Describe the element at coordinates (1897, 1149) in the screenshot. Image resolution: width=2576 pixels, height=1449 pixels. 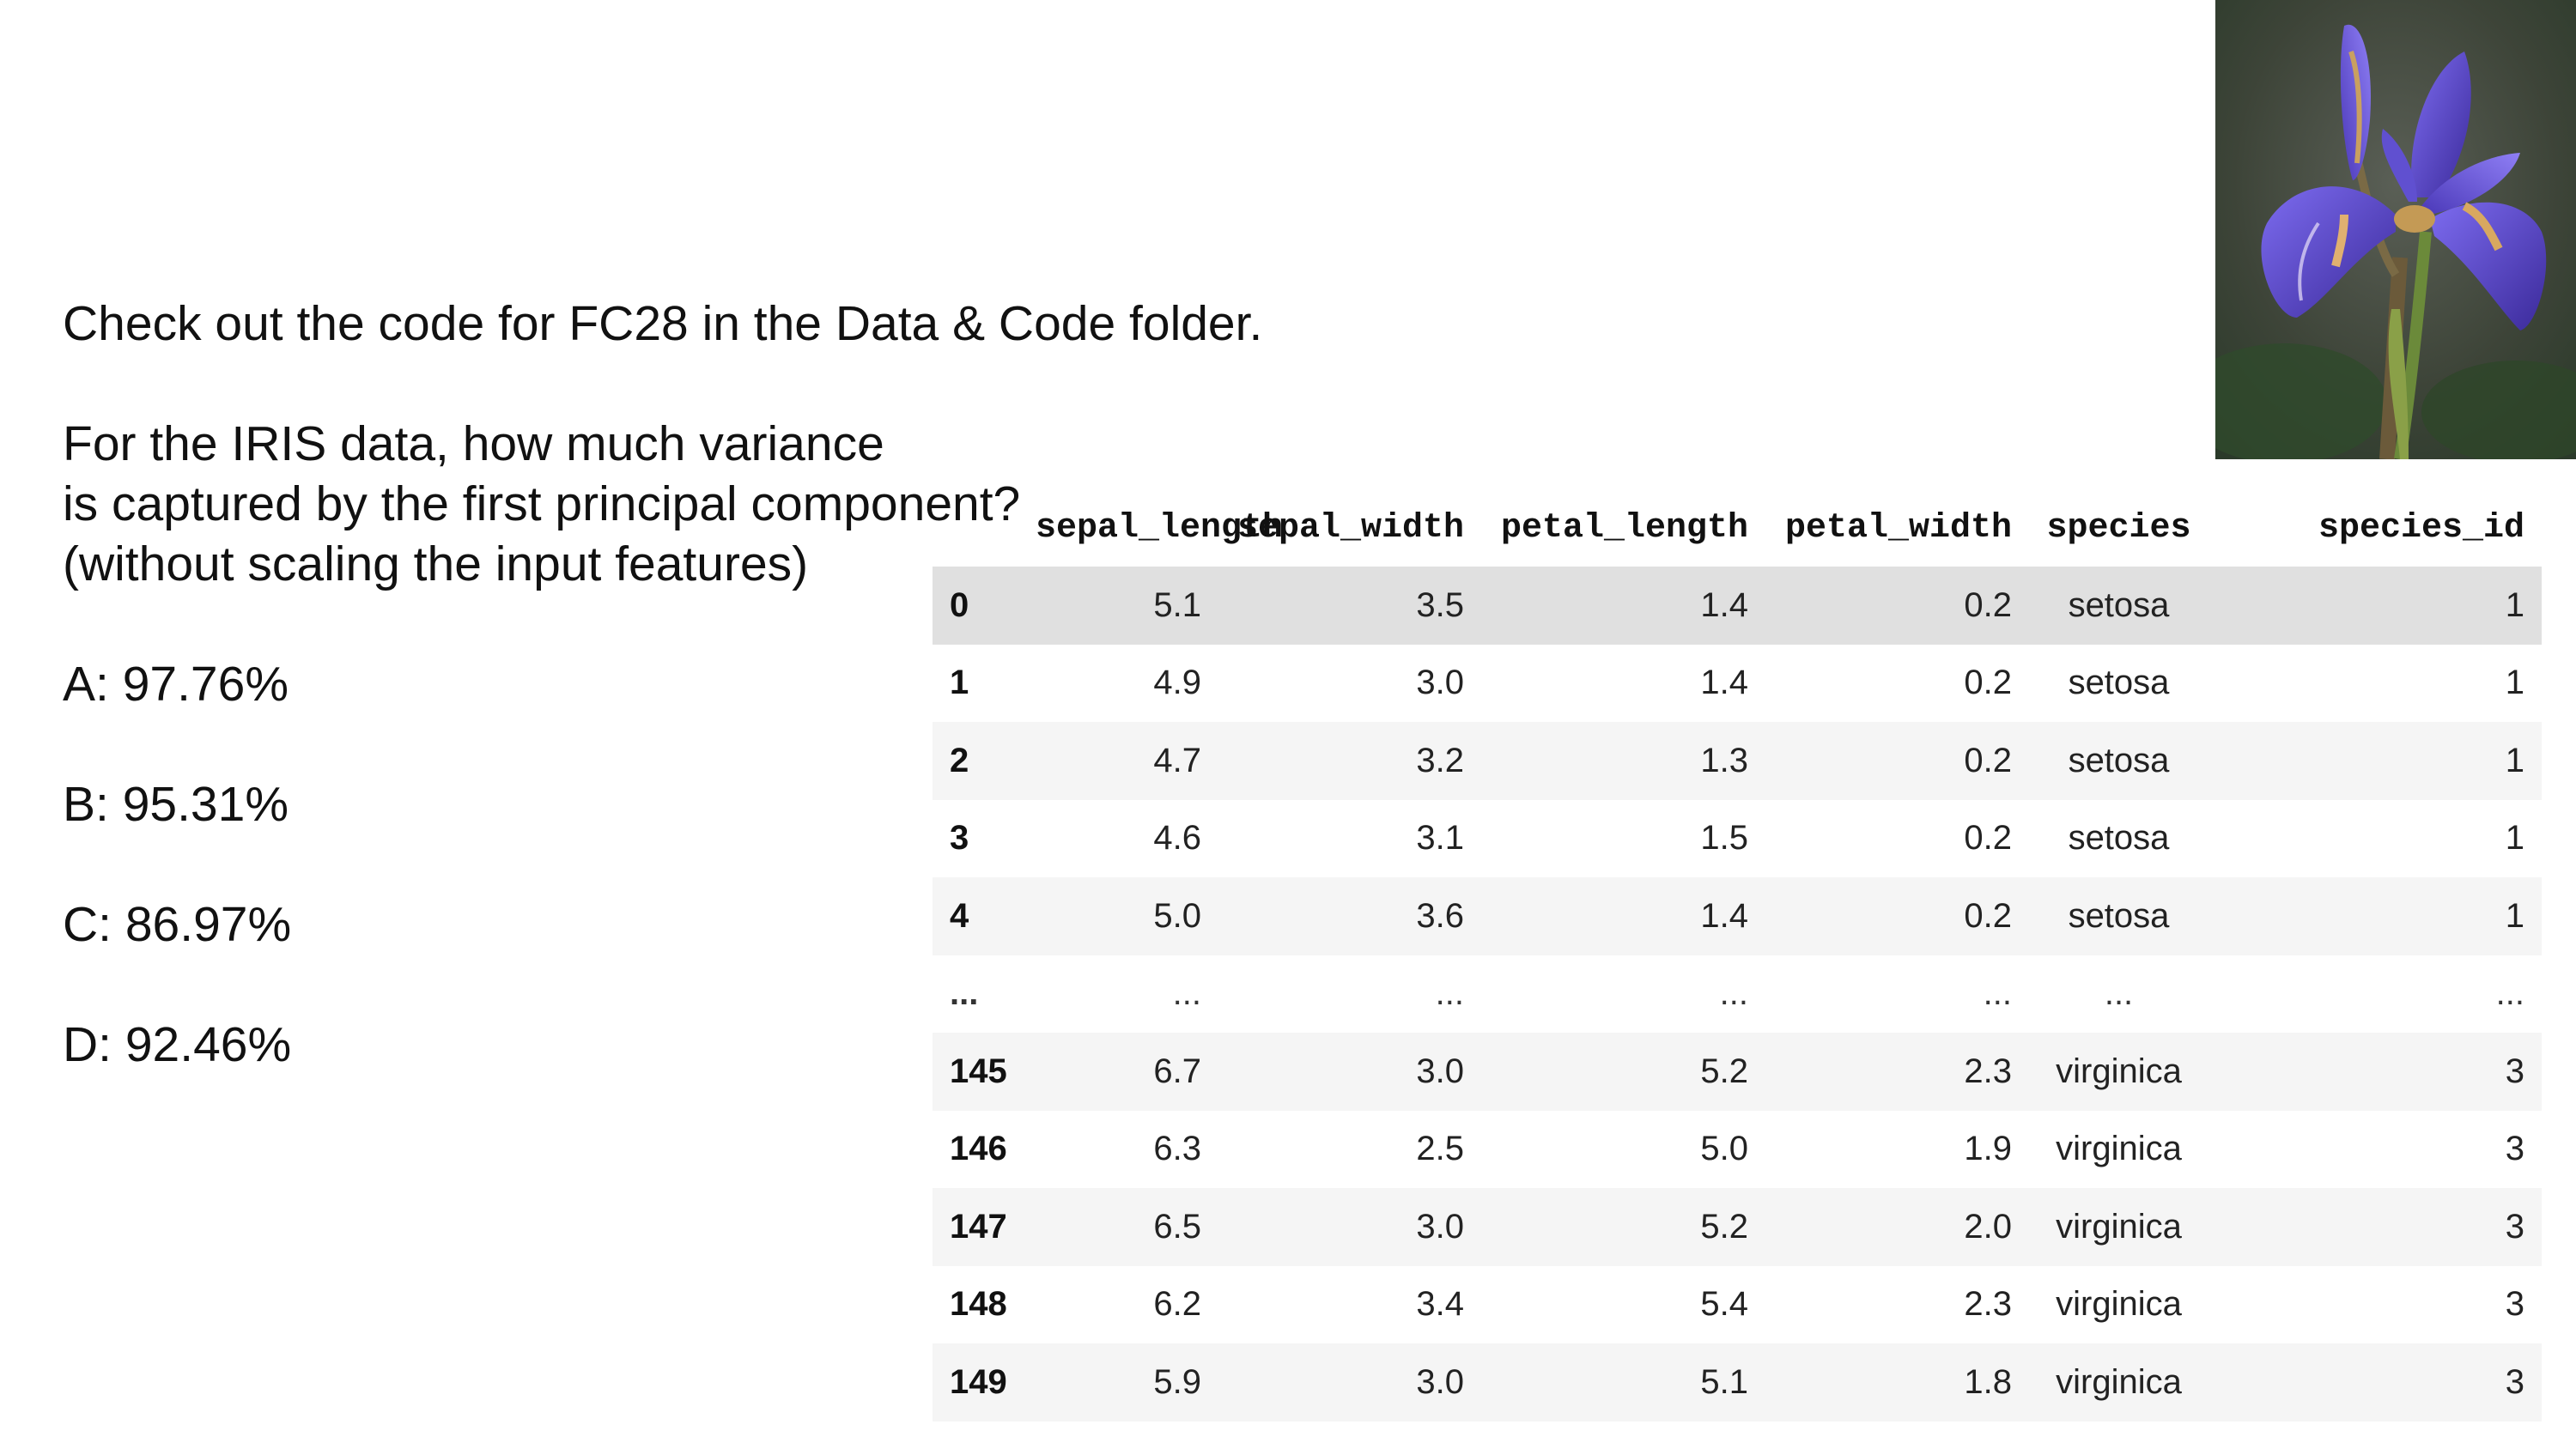
I see `cell-petal-width: 1.9` at that location.